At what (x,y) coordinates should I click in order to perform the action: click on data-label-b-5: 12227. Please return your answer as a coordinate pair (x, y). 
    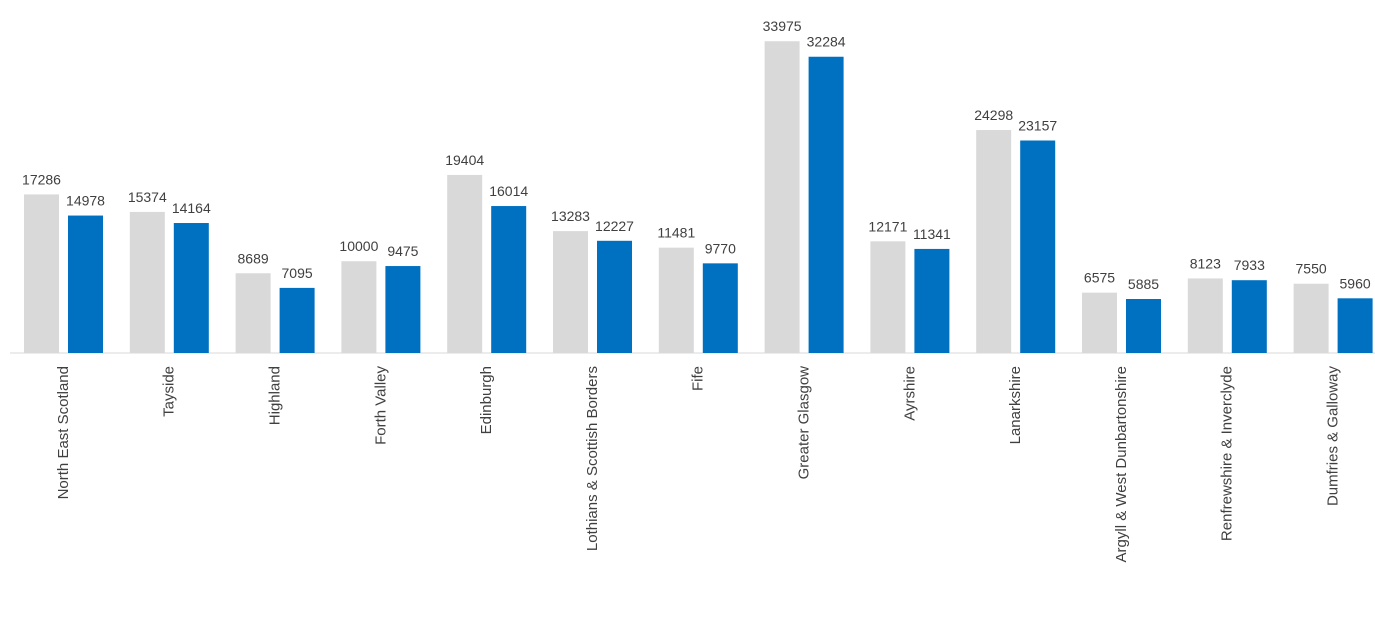
    Looking at the image, I should click on (614, 226).